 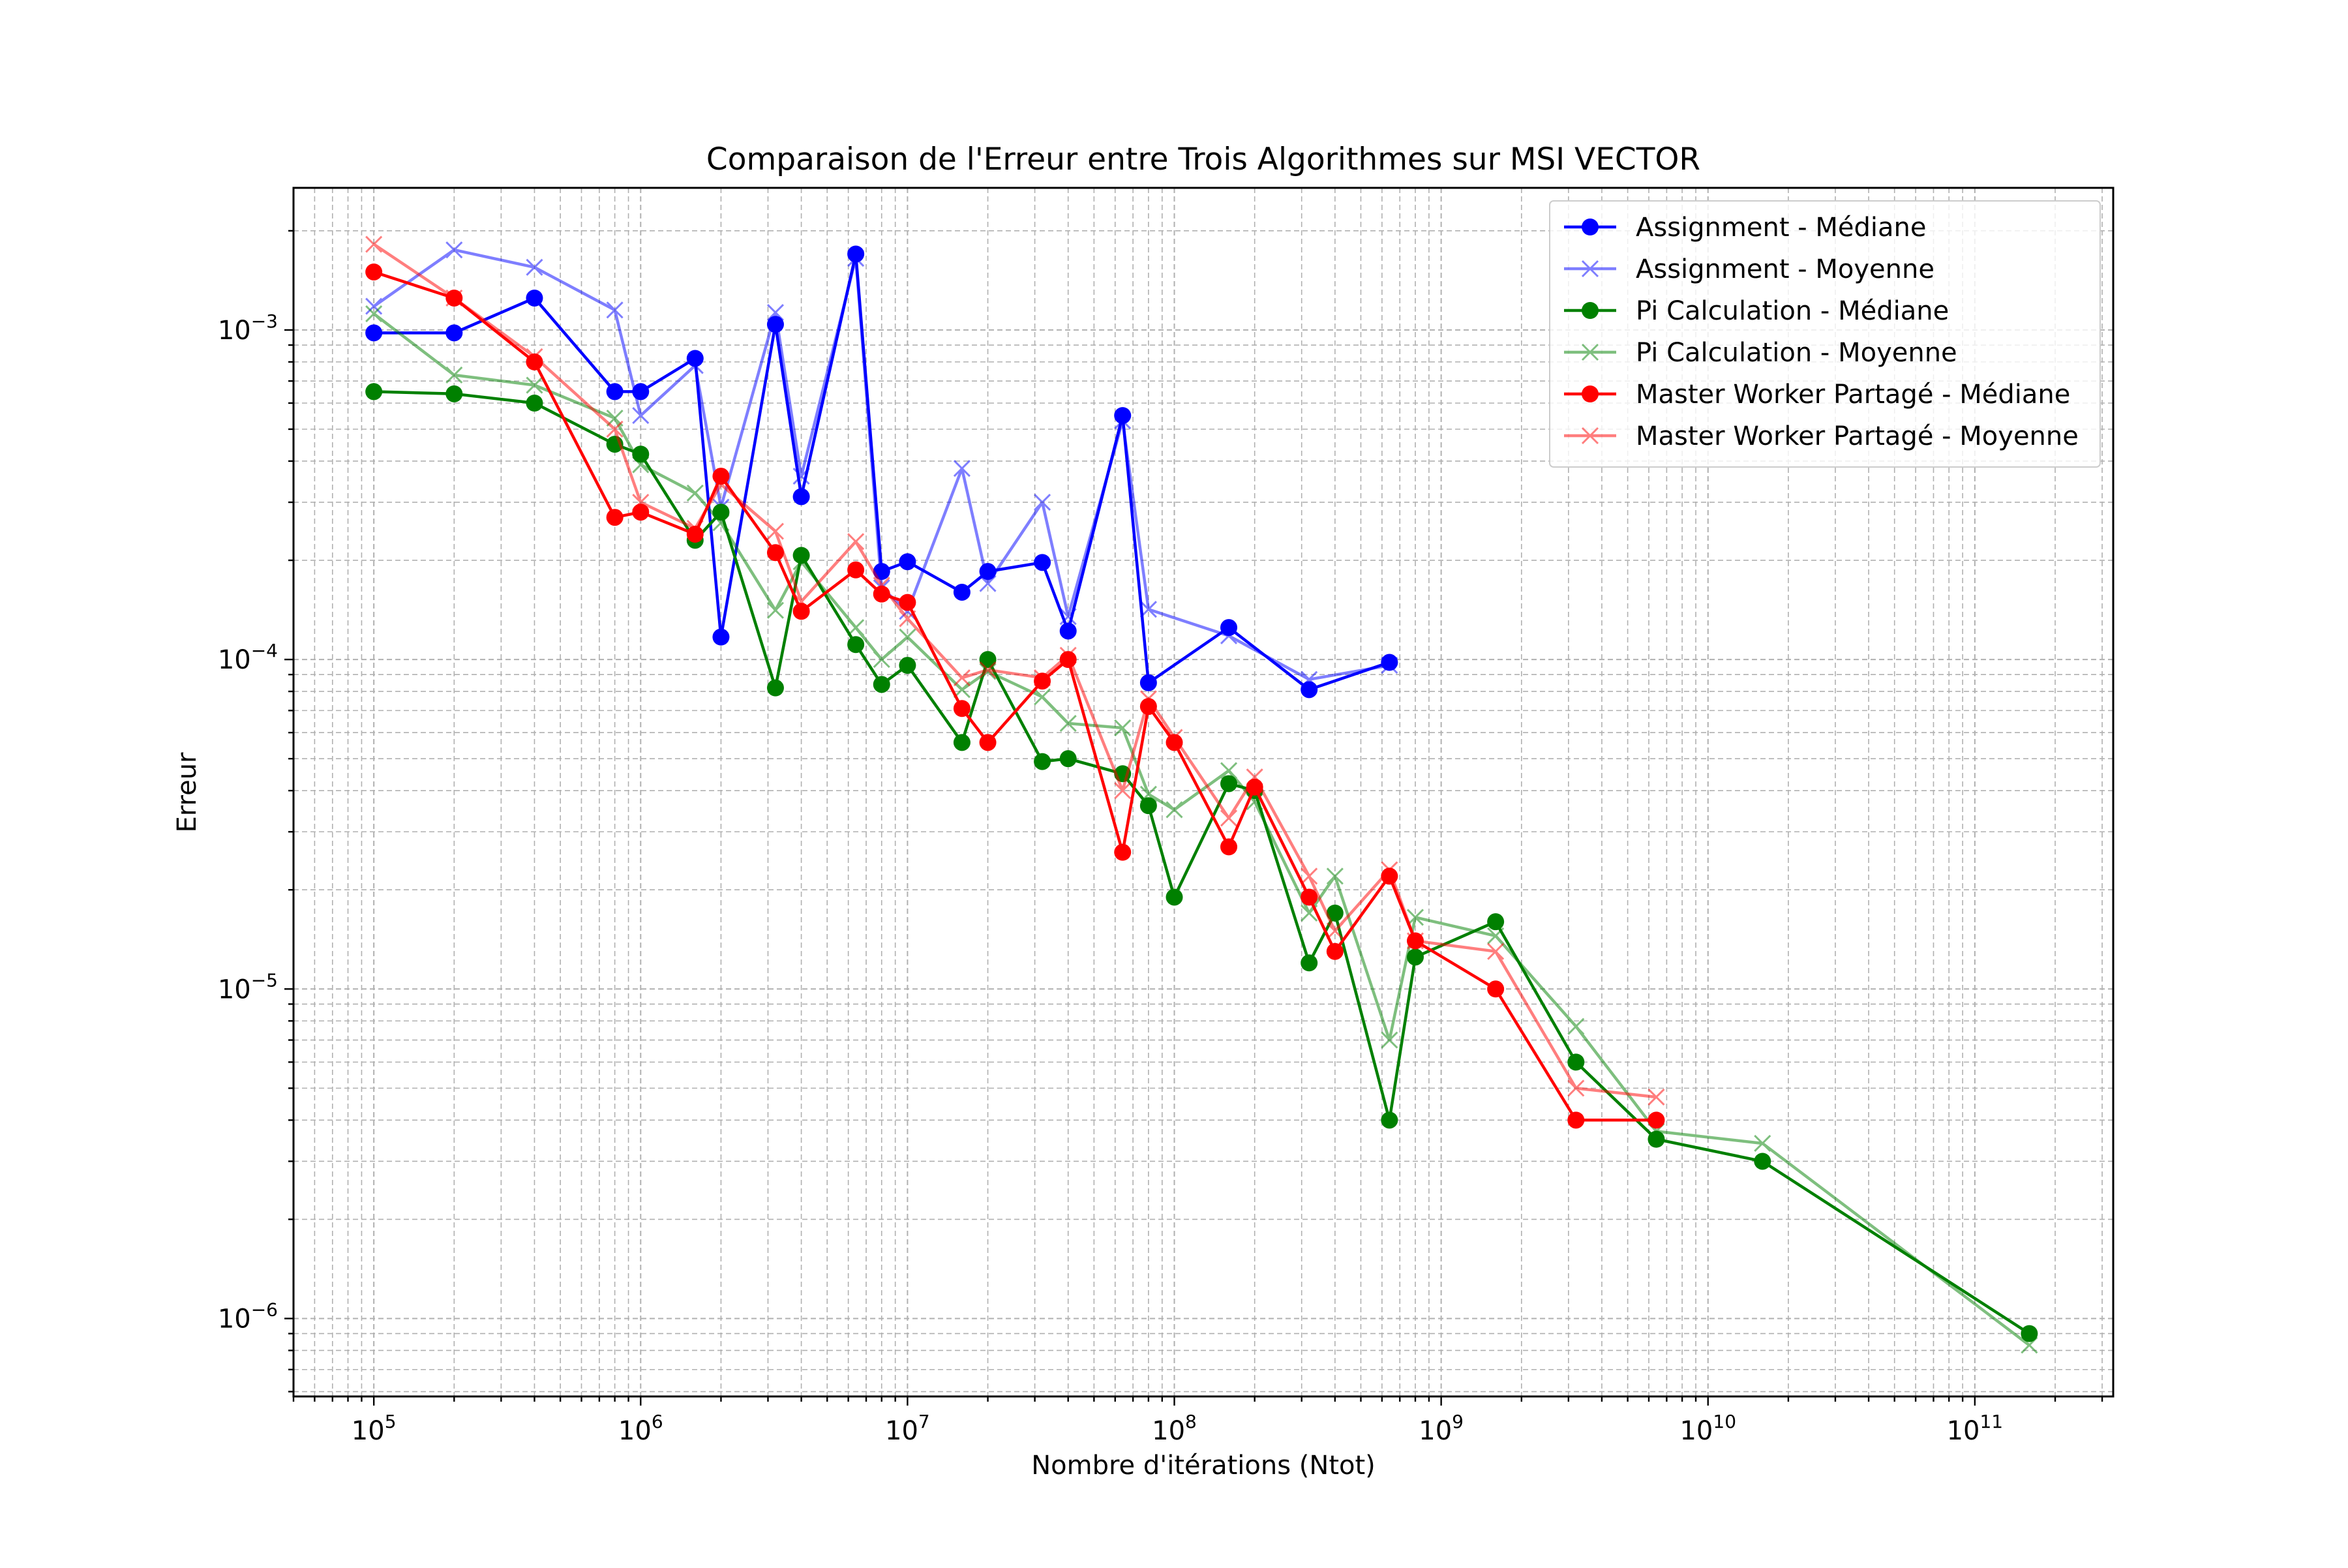 I want to click on y-tick-label: 10⁻⁵, so click(x=248, y=986).